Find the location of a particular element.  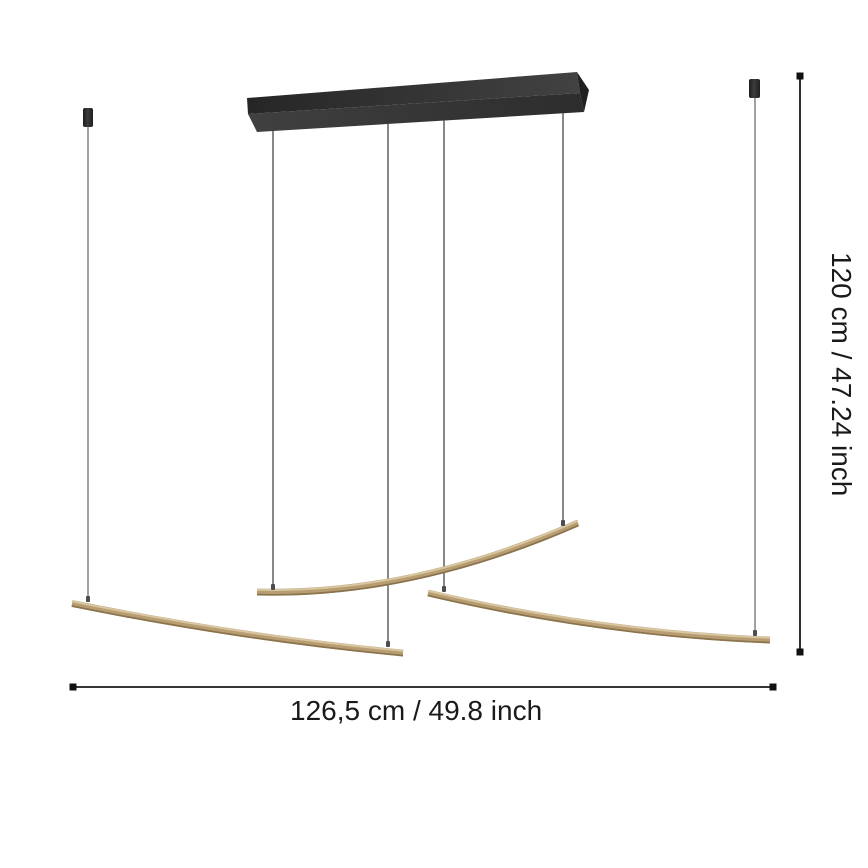

light-bar-left is located at coordinates (237, 628).